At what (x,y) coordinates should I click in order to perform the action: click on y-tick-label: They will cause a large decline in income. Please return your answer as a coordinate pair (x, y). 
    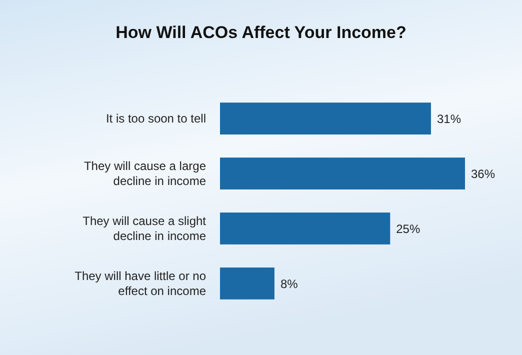
    Looking at the image, I should click on (145, 173).